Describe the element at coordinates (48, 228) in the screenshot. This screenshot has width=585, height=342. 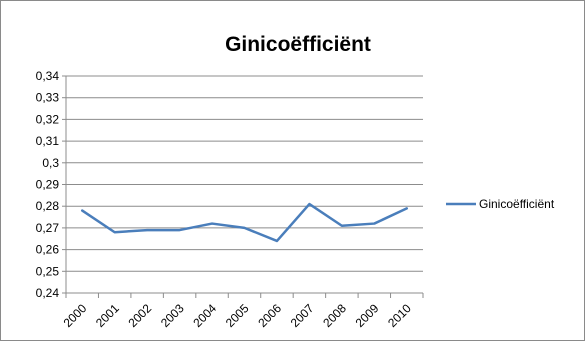
I see `y-tick-label: 0,27` at that location.